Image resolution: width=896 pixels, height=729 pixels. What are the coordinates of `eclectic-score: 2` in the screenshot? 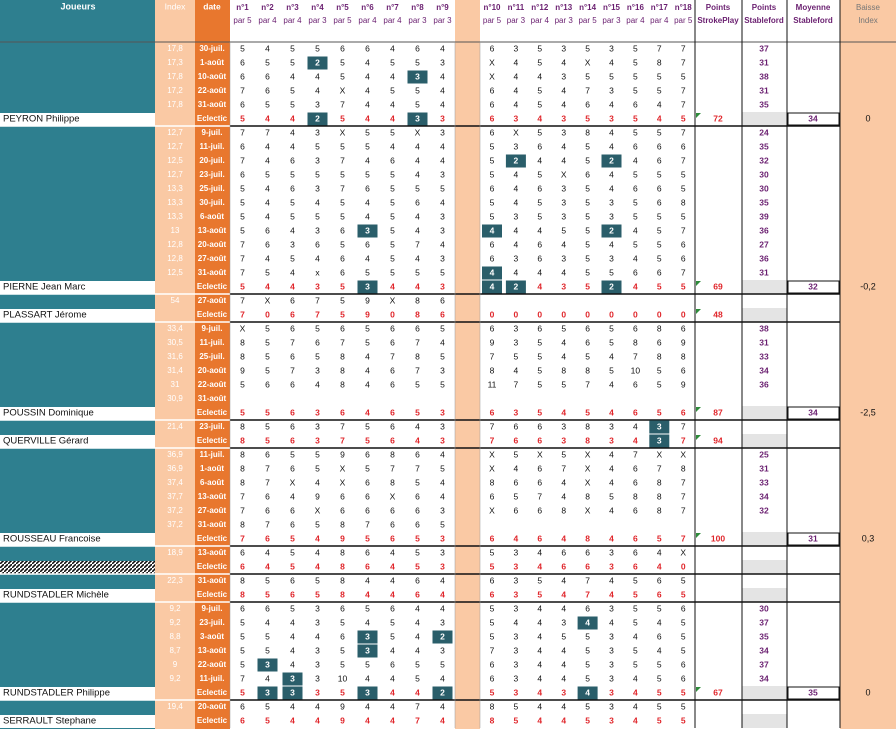 It's located at (611, 286).